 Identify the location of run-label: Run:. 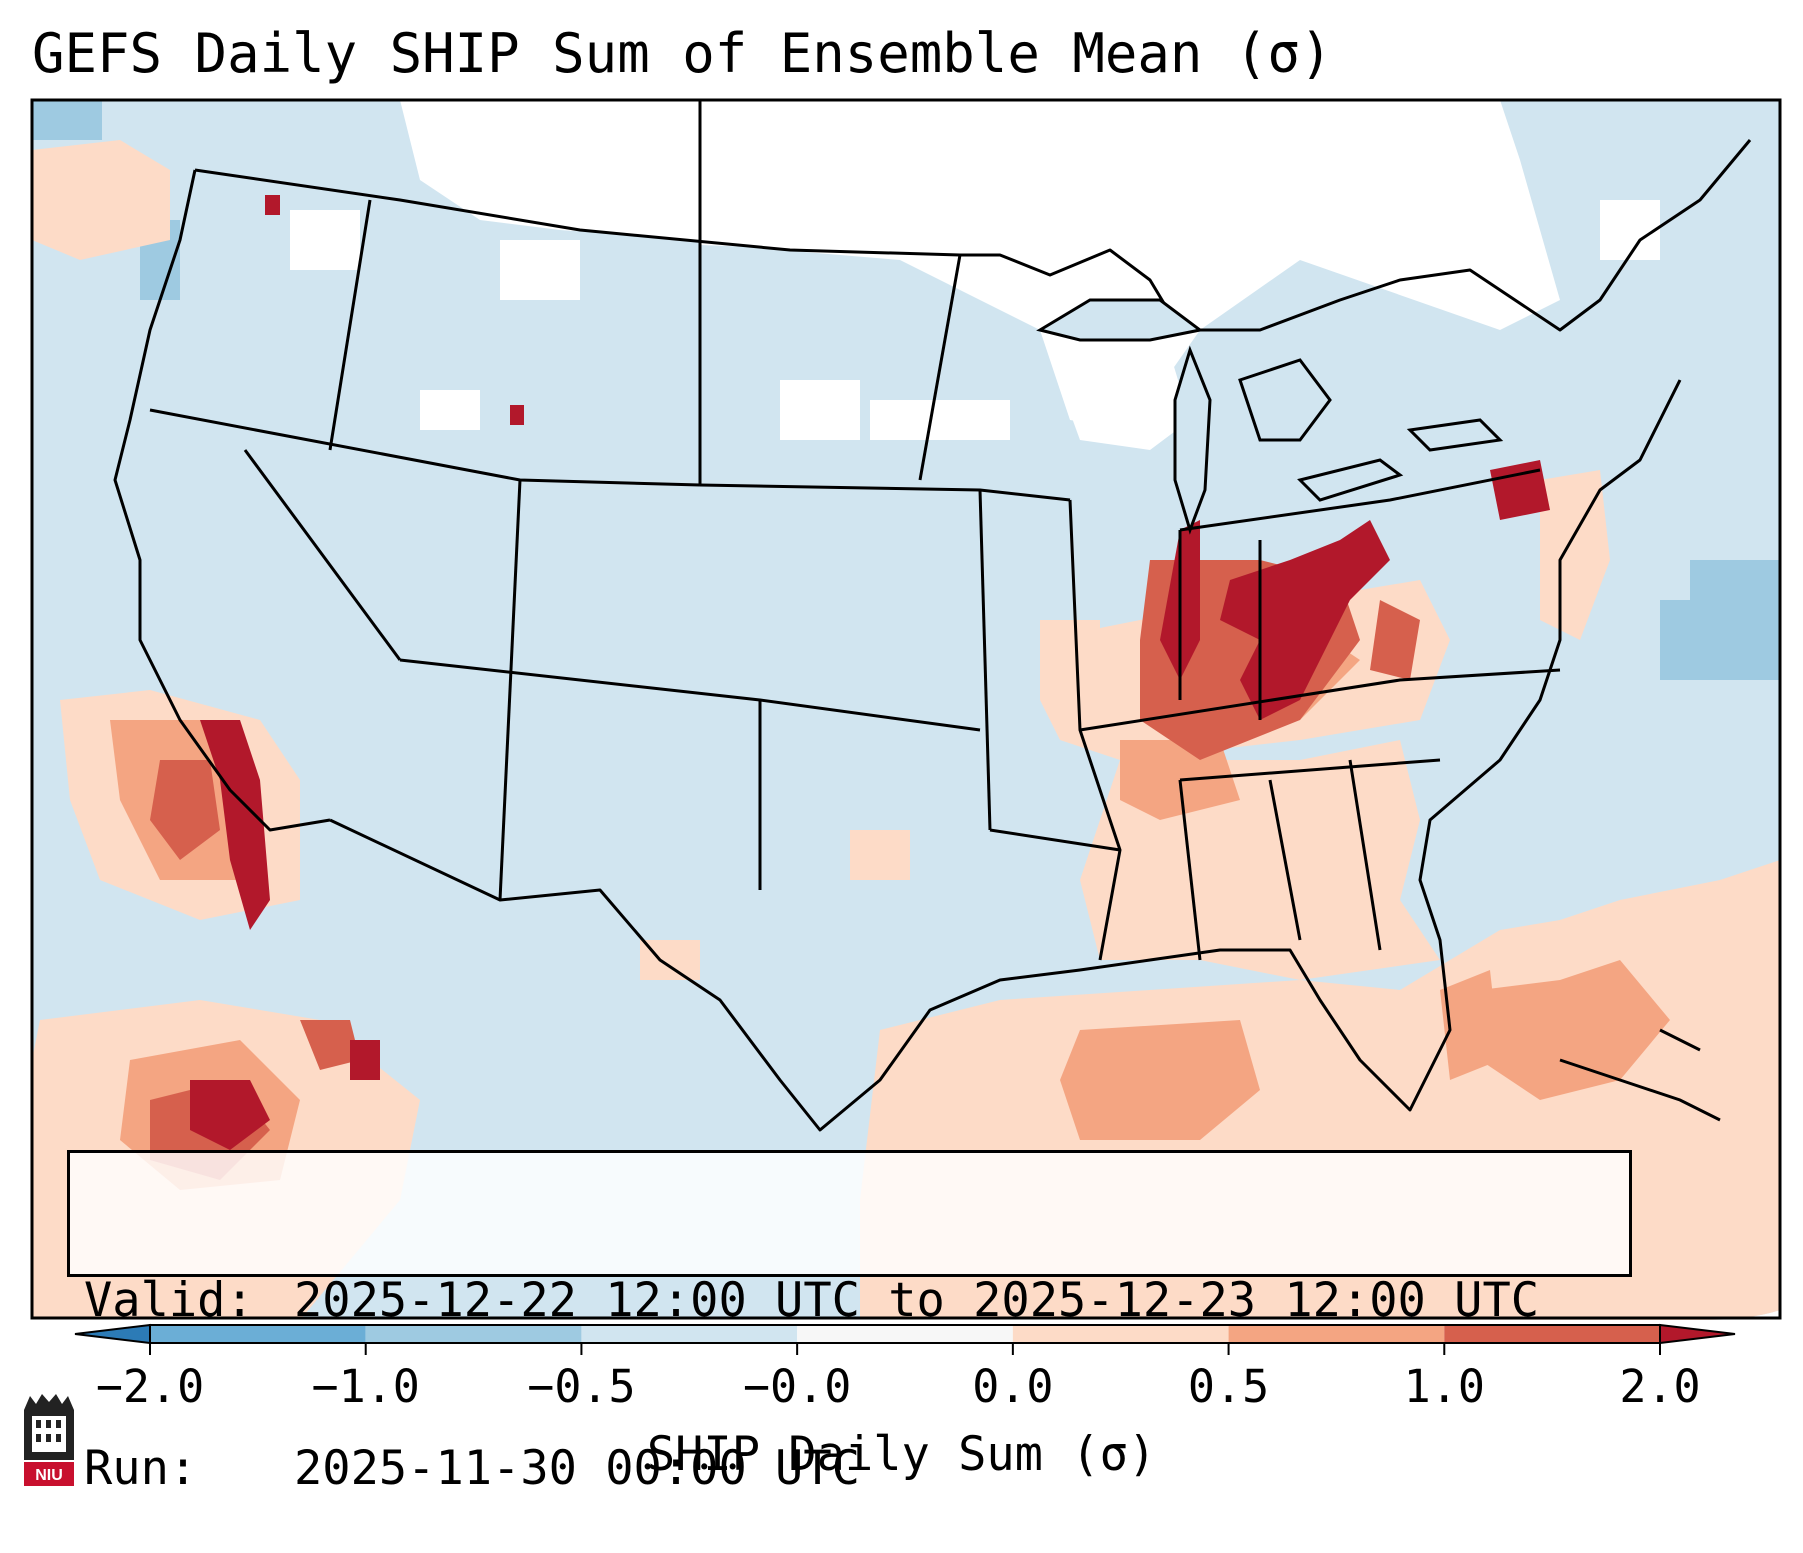
(141, 1468).